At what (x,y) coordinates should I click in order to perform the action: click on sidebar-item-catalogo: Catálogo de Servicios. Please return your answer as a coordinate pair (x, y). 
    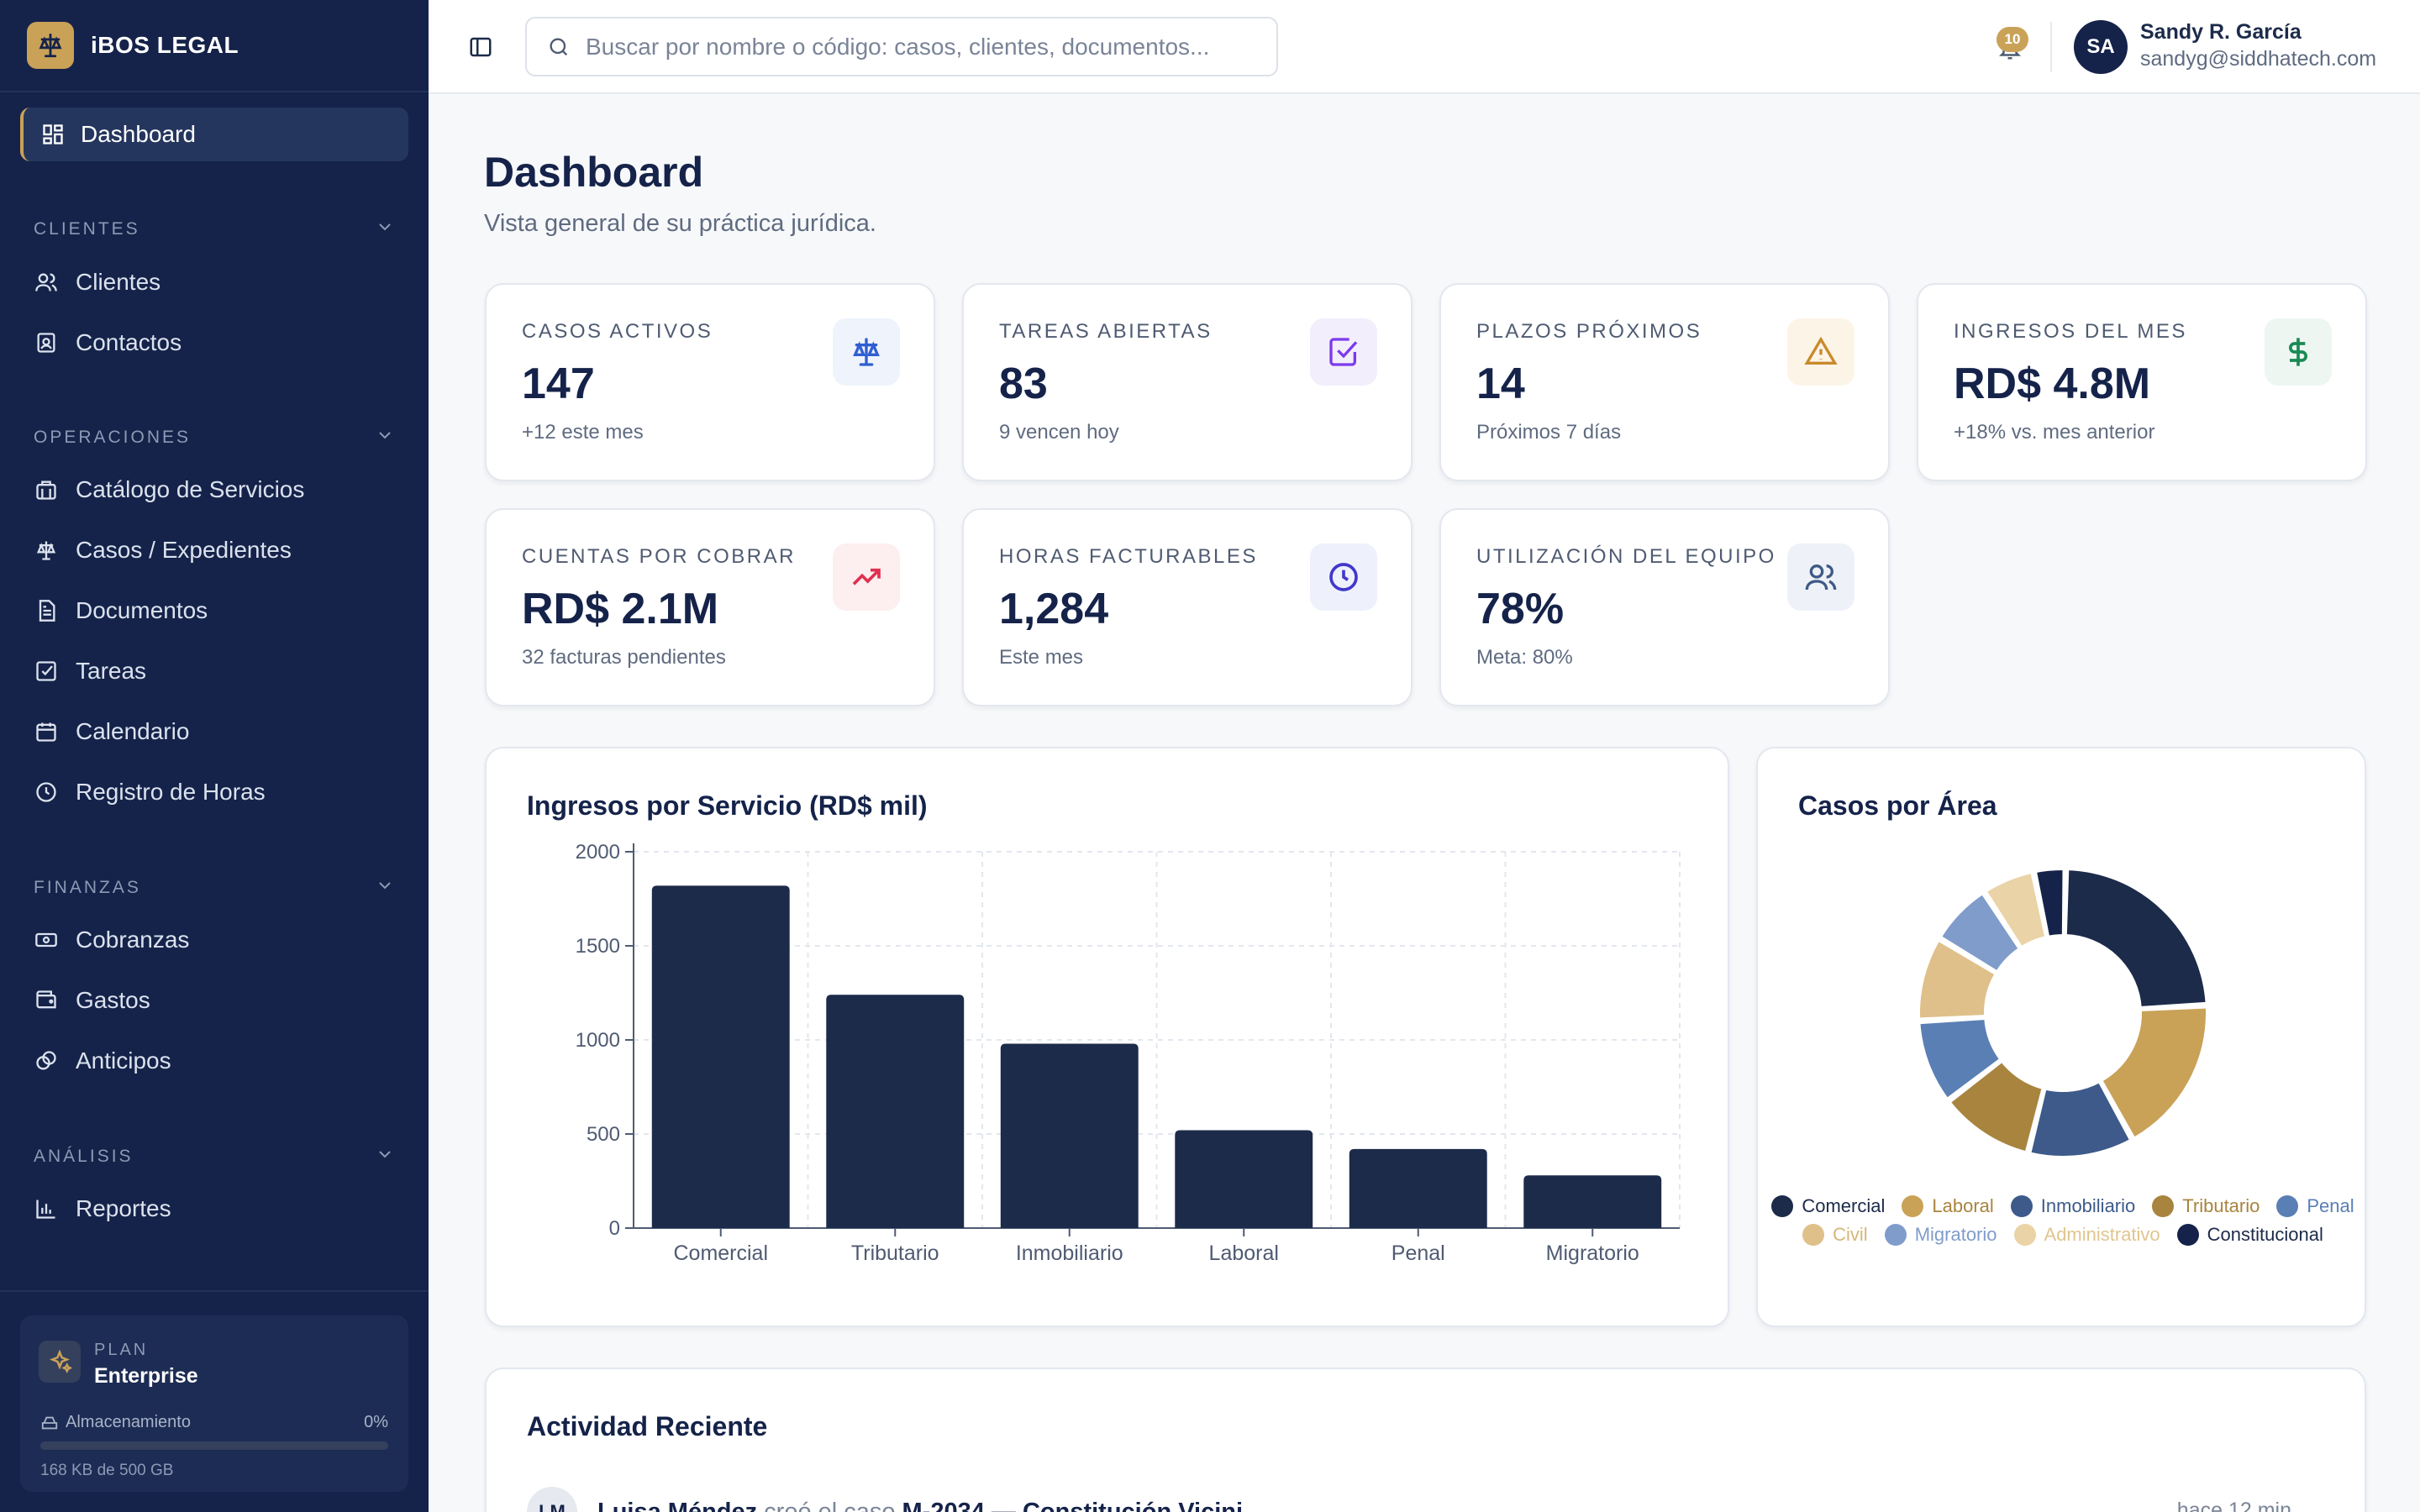
    Looking at the image, I should click on (218, 489).